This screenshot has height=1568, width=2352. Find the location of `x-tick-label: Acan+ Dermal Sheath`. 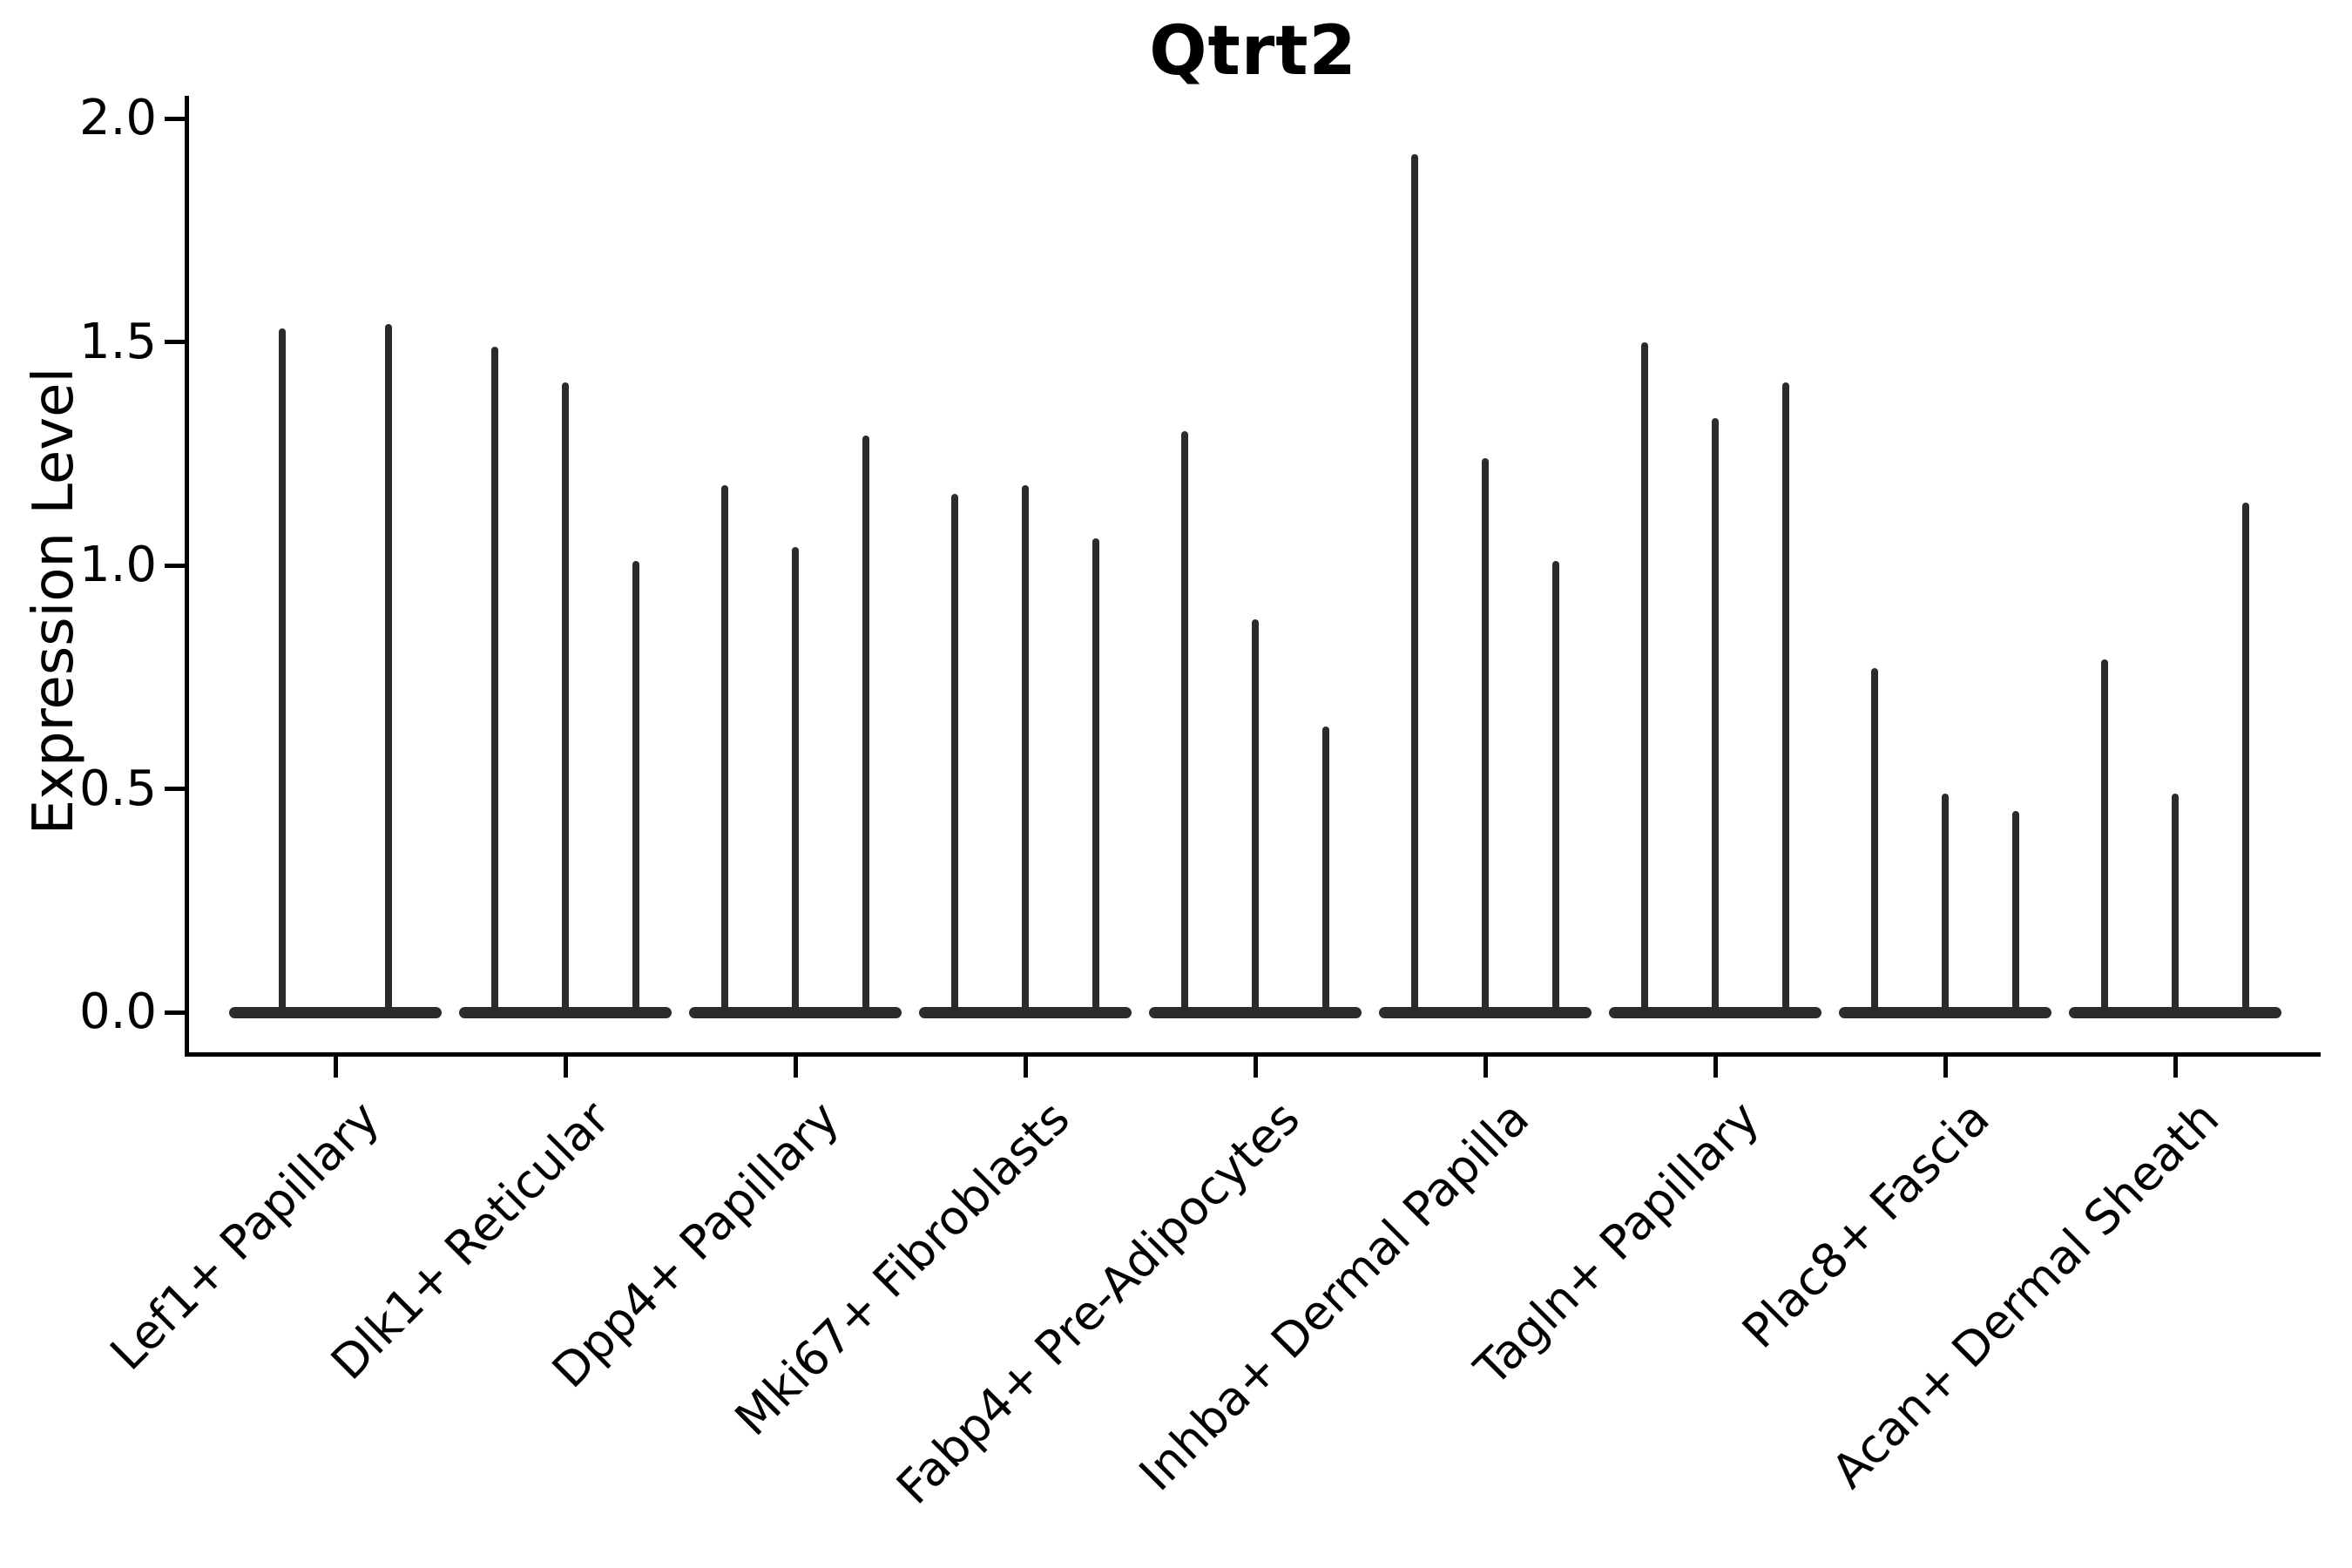

x-tick-label: Acan+ Dermal Sheath is located at coordinates (2025, 1295).